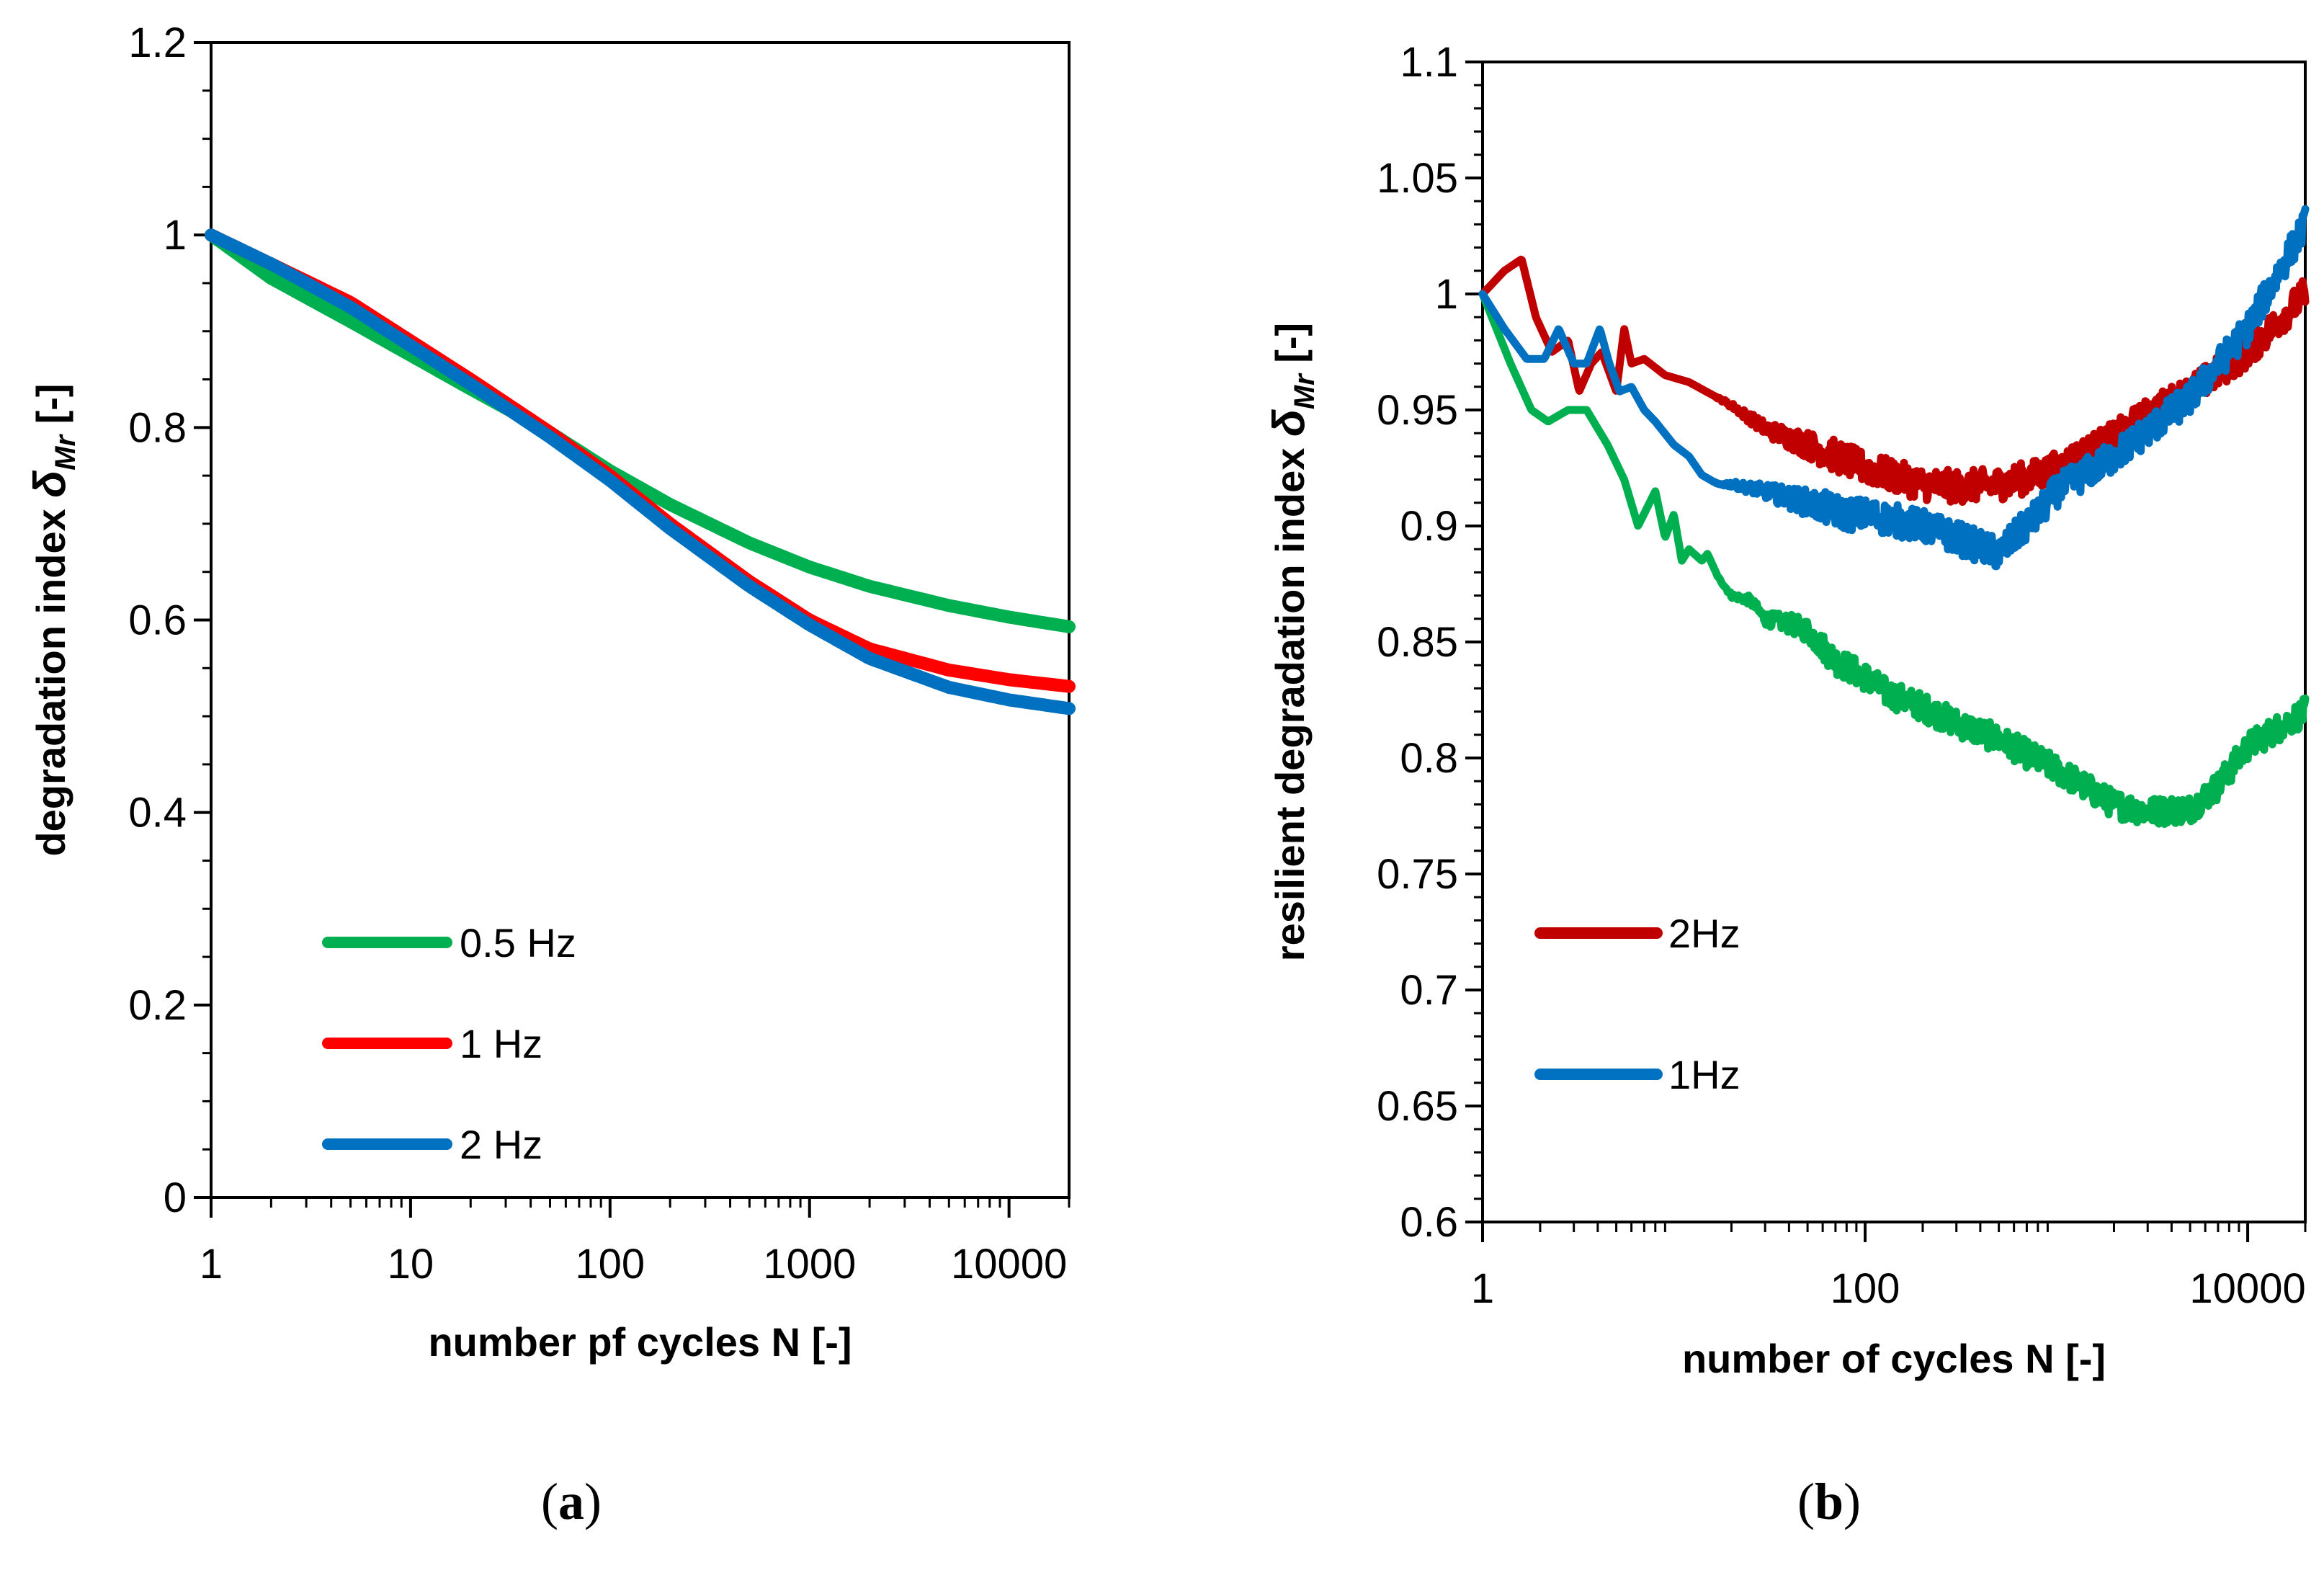 This screenshot has width=2324, height=1570. What do you see at coordinates (175, 1197) in the screenshot?
I see `y-tick-label: 0` at bounding box center [175, 1197].